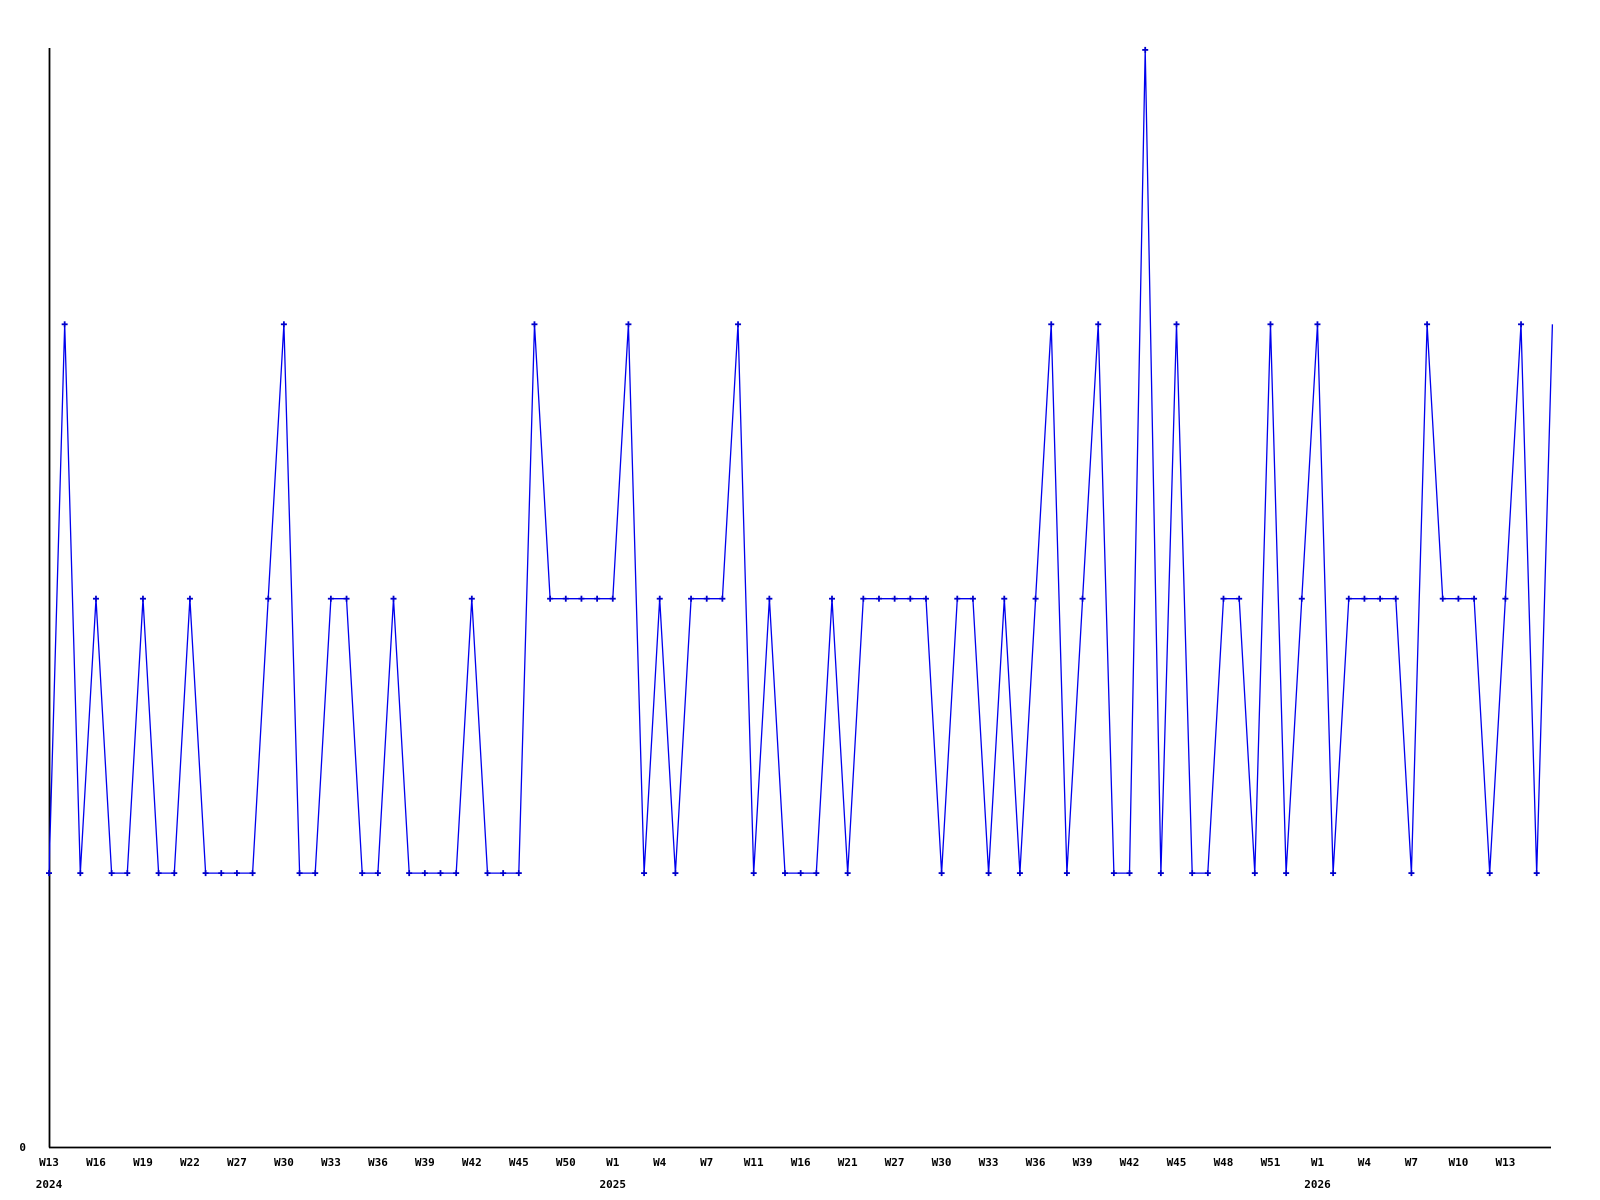 The height and width of the screenshot is (1200, 1600). Describe the element at coordinates (1458, 1162) in the screenshot. I see `x-tick-label: W10` at that location.